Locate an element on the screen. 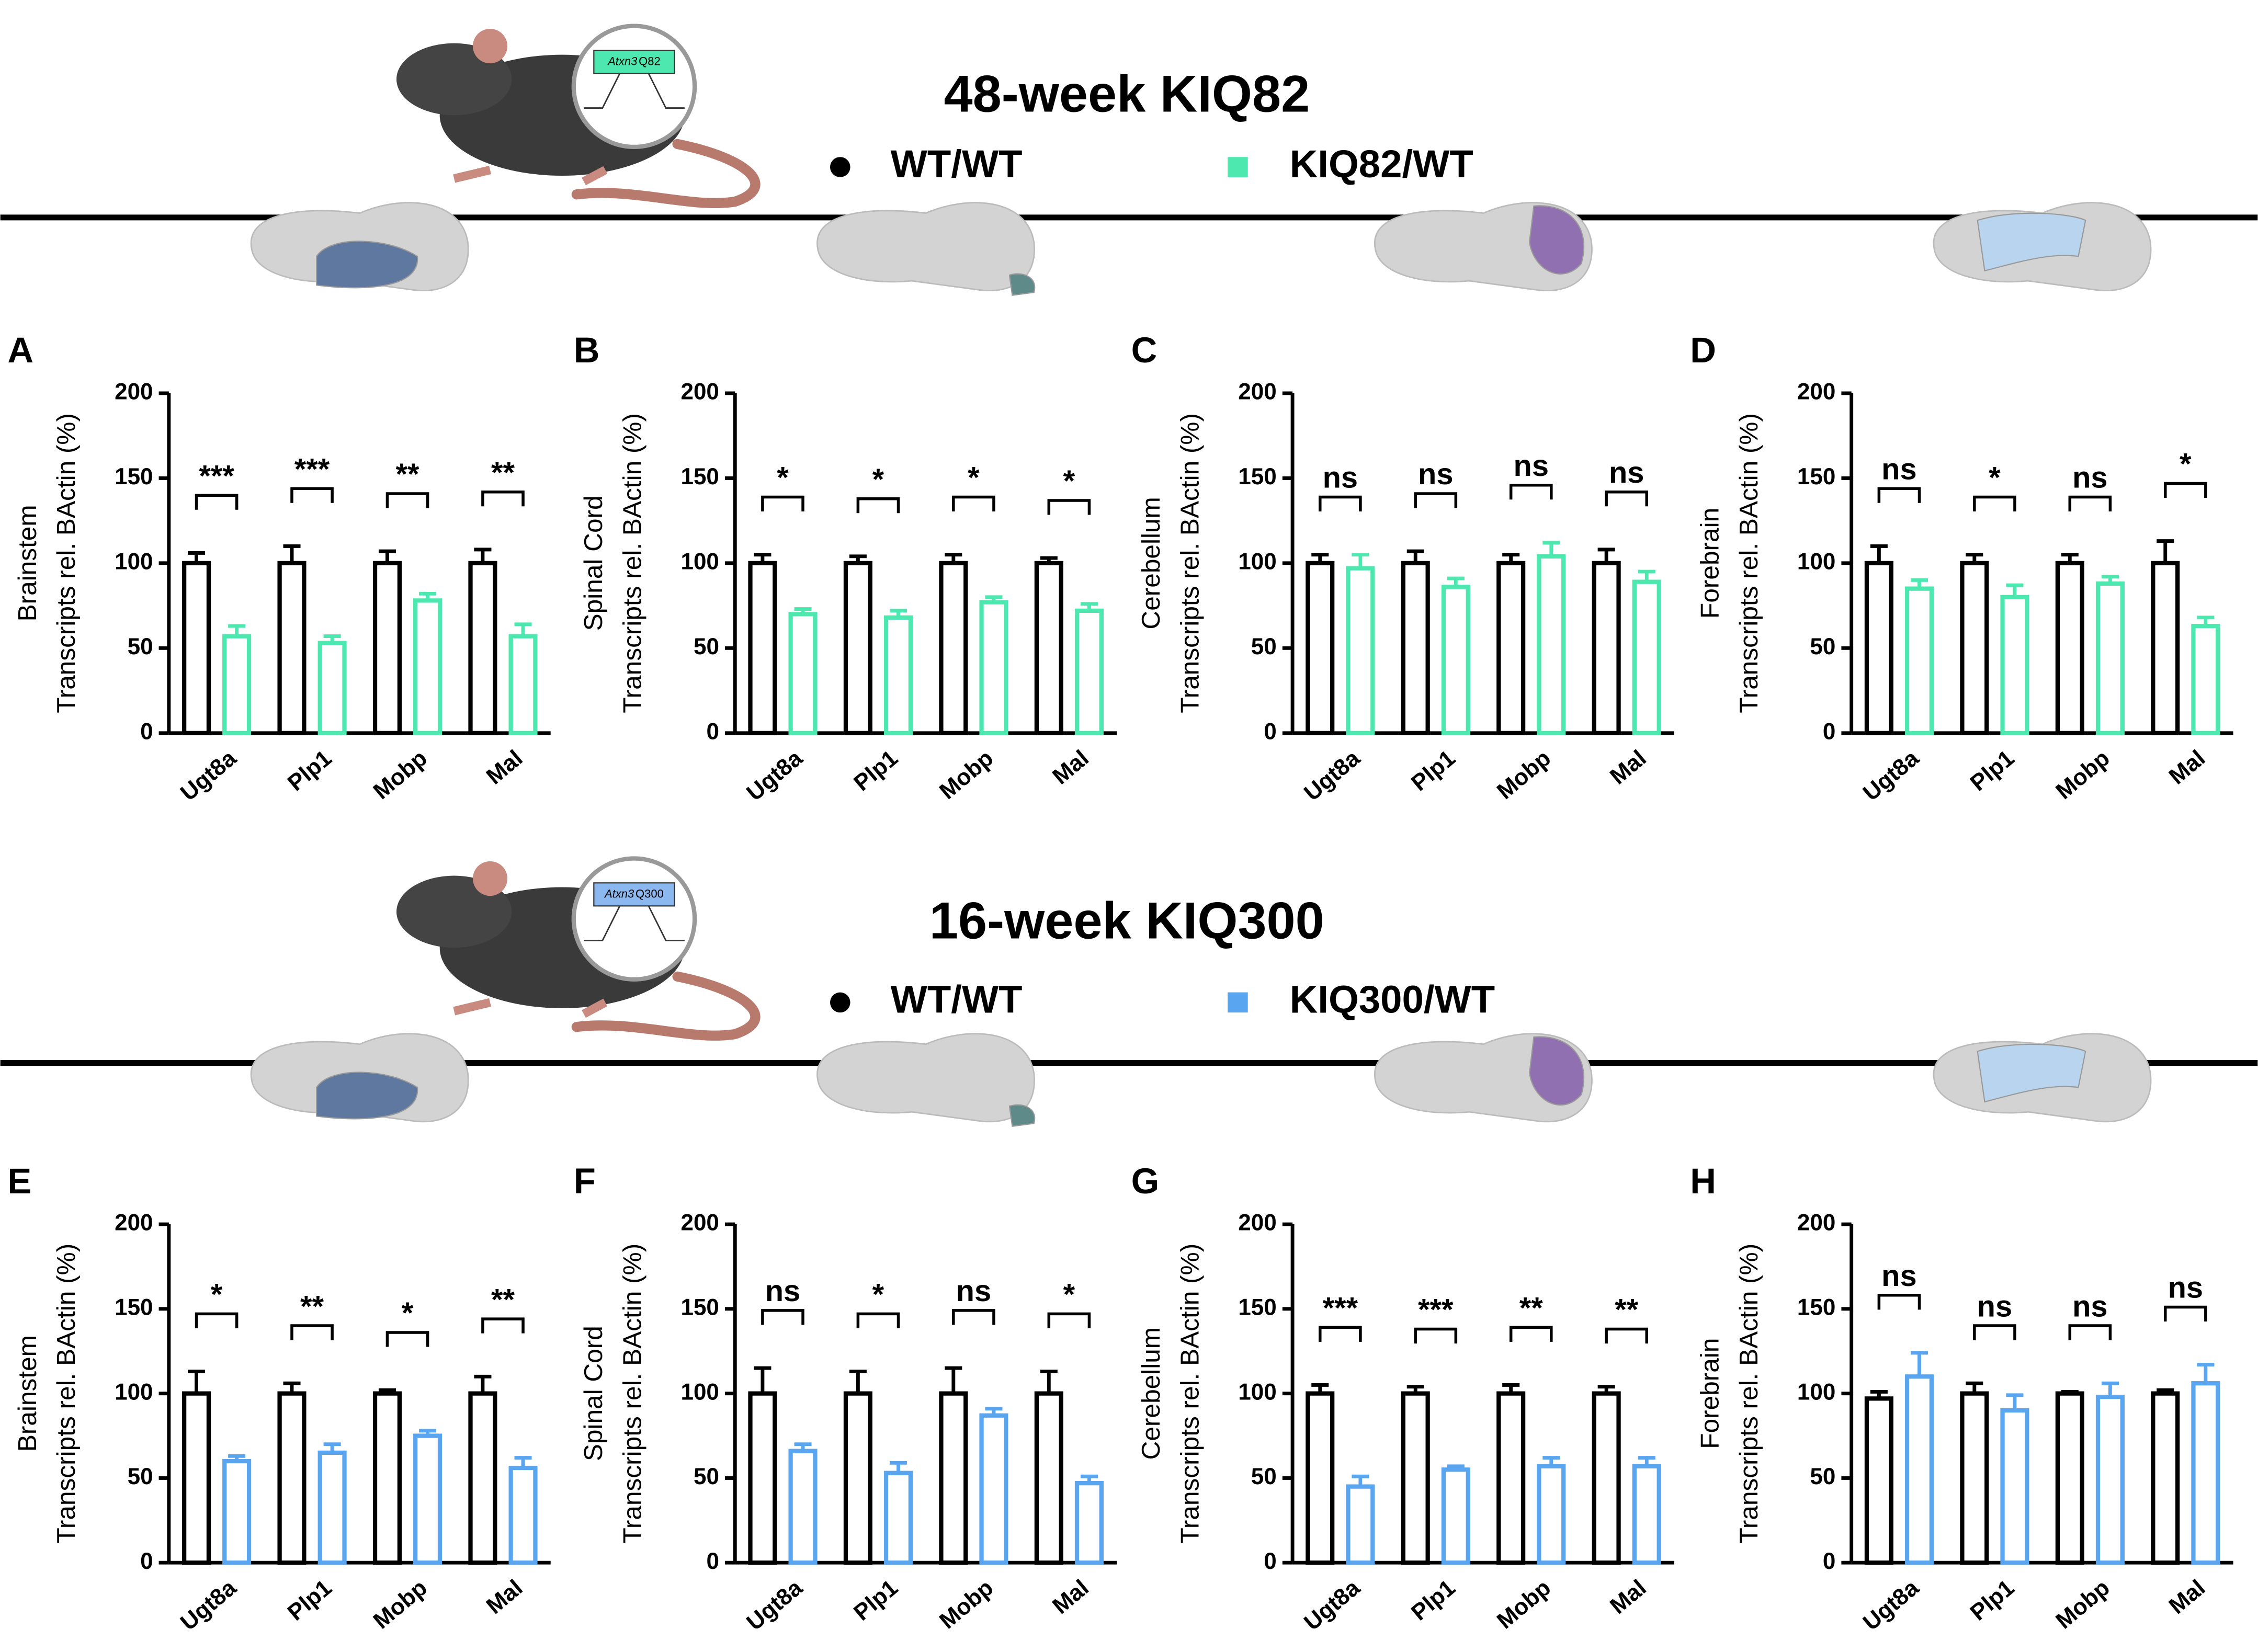 This screenshot has width=2258, height=1652. legend-label: WT/WT is located at coordinates (957, 999).